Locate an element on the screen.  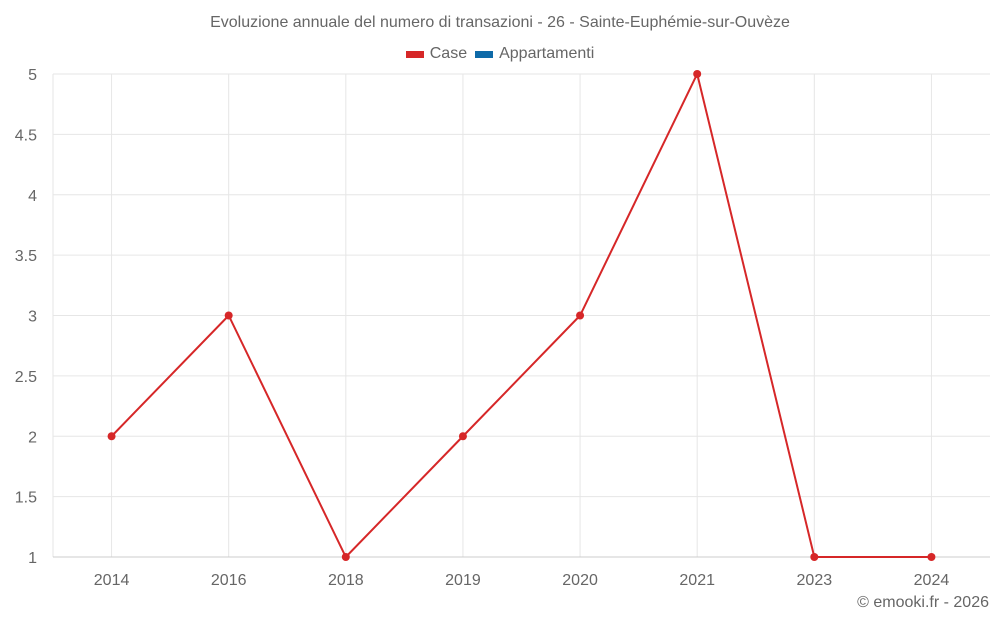
legend: Case Appartamenti is located at coordinates (500, 54).